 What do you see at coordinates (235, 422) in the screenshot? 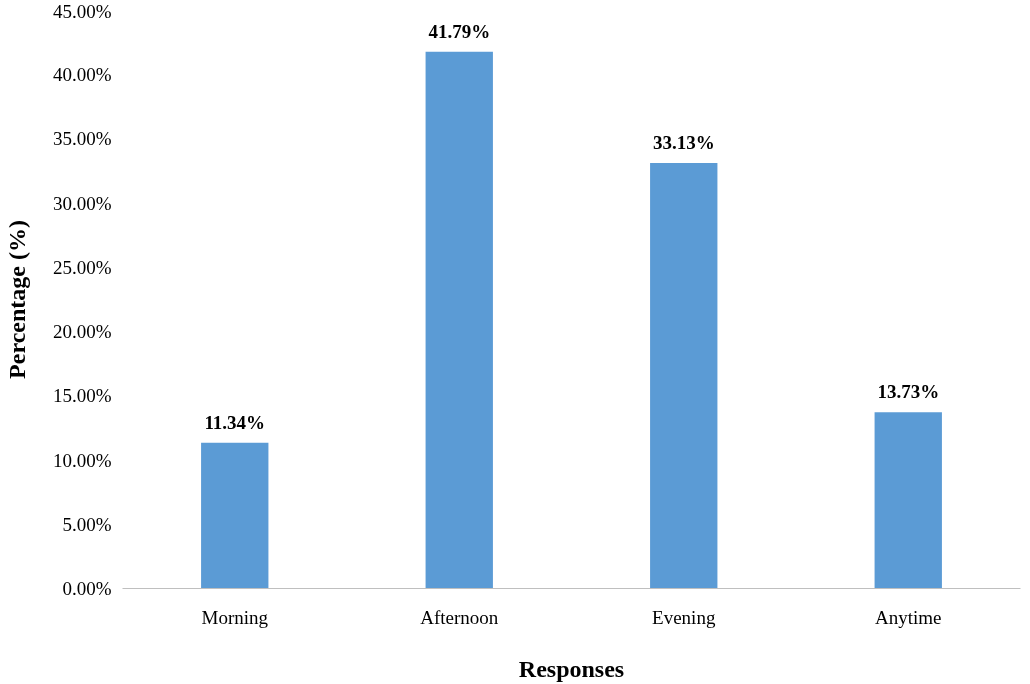
I see `data-label: 11.34%` at bounding box center [235, 422].